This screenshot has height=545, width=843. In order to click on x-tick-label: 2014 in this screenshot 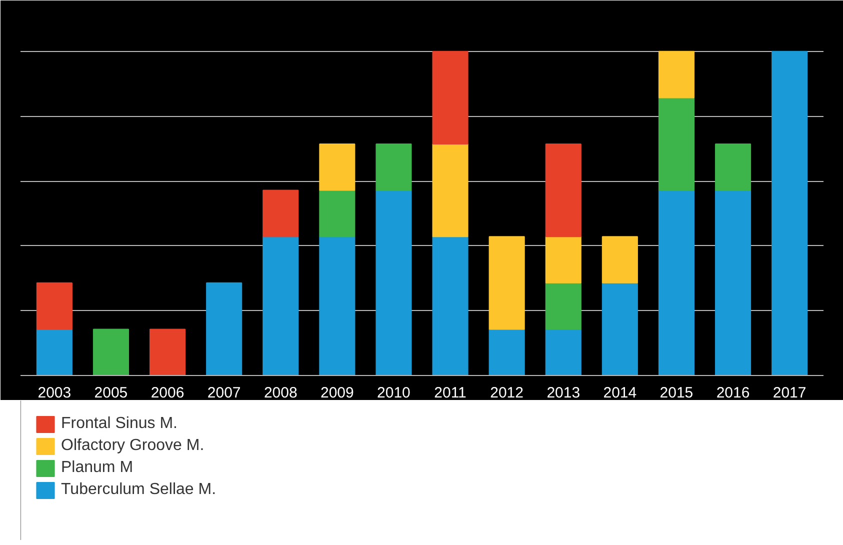, I will do `click(620, 393)`.